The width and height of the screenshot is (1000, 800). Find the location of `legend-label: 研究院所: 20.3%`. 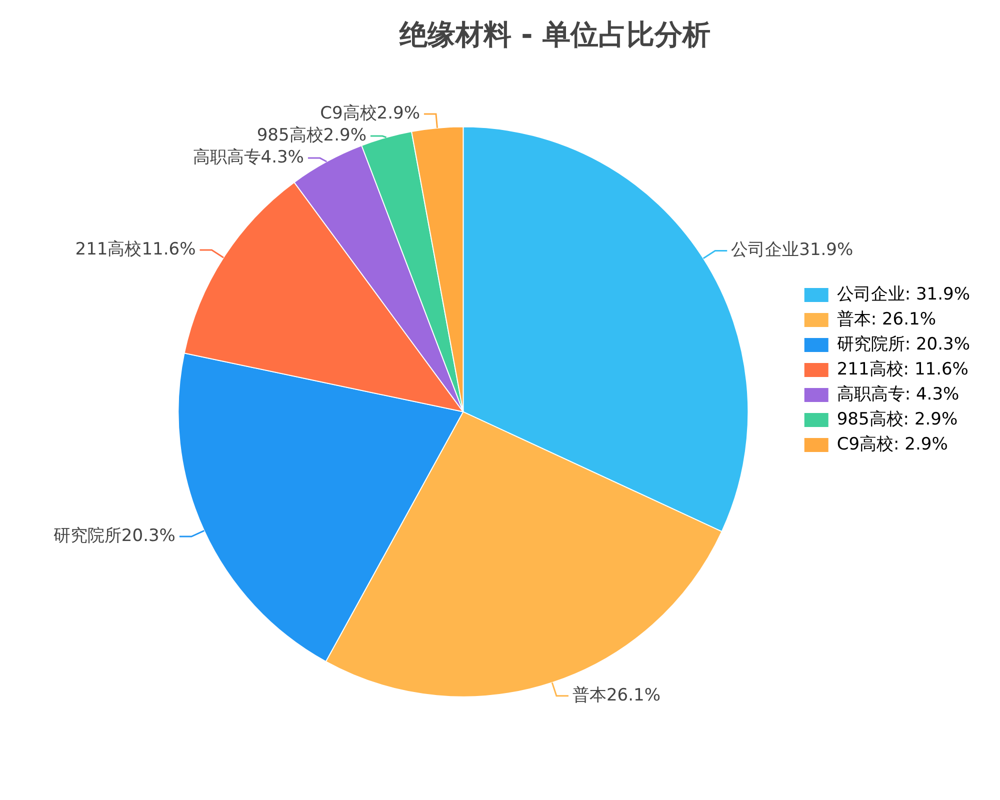

legend-label: 研究院所: 20.3% is located at coordinates (903, 344).